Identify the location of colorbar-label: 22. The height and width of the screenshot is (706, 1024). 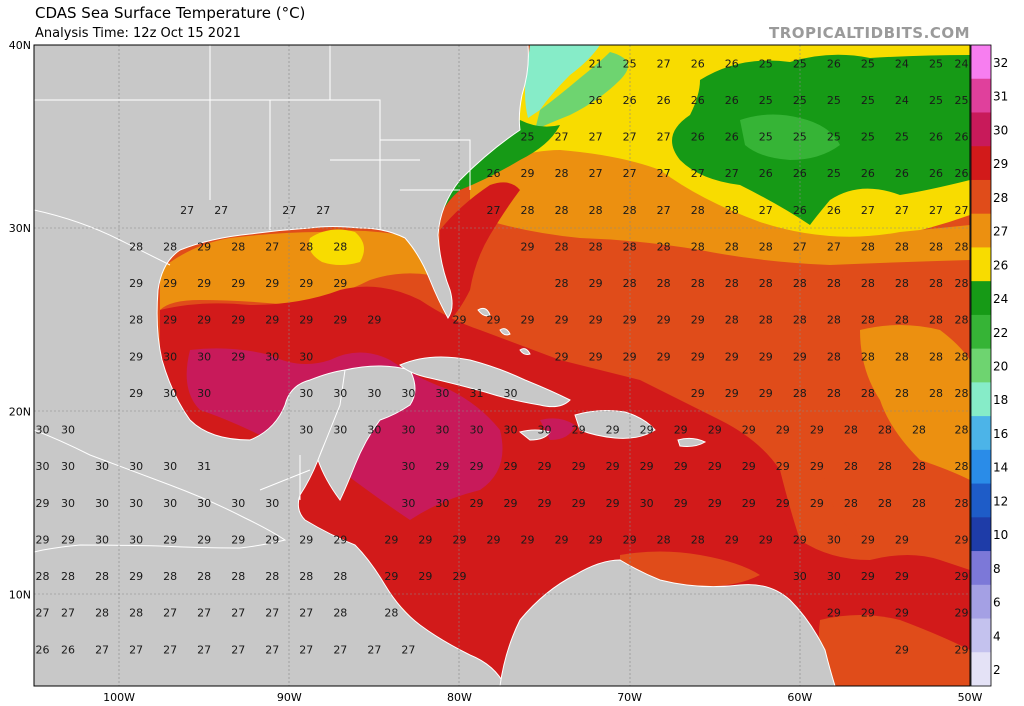
(1000, 333).